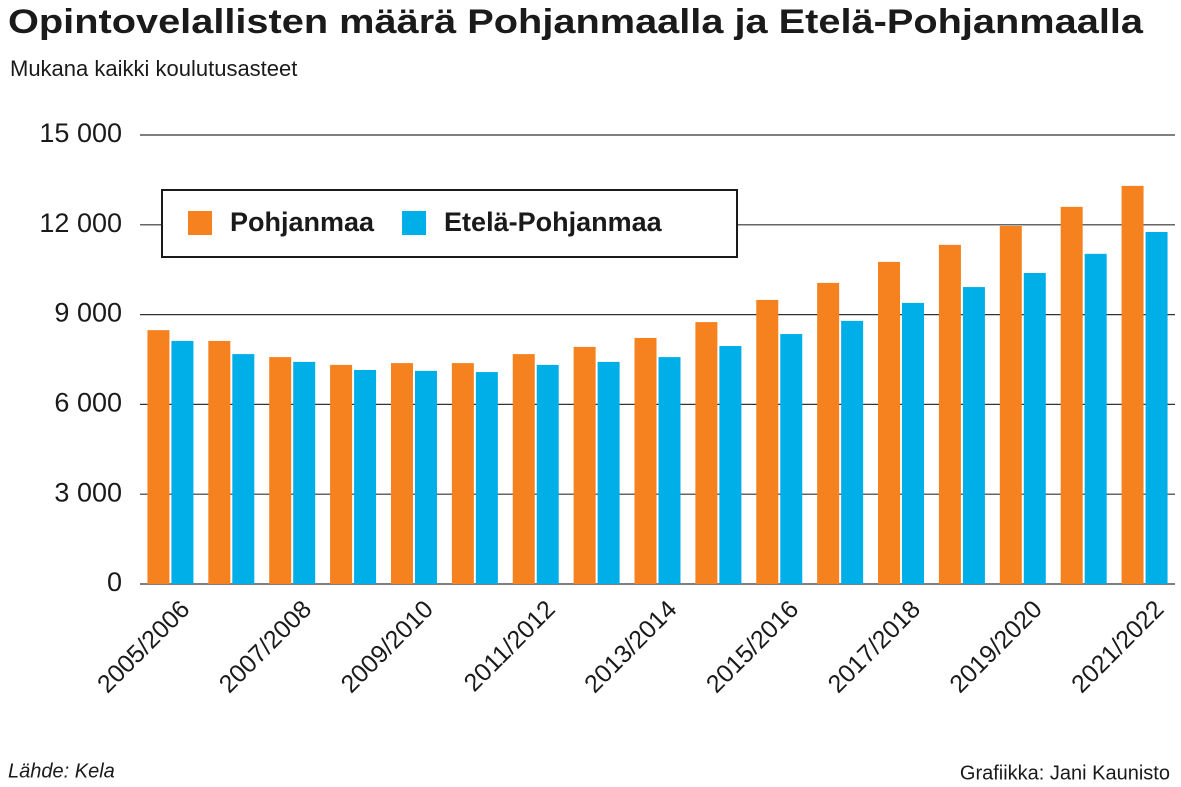 The height and width of the screenshot is (787, 1181). What do you see at coordinates (153, 68) in the screenshot?
I see `chart-subtitle: Mukana kaikki koulutusasteet` at bounding box center [153, 68].